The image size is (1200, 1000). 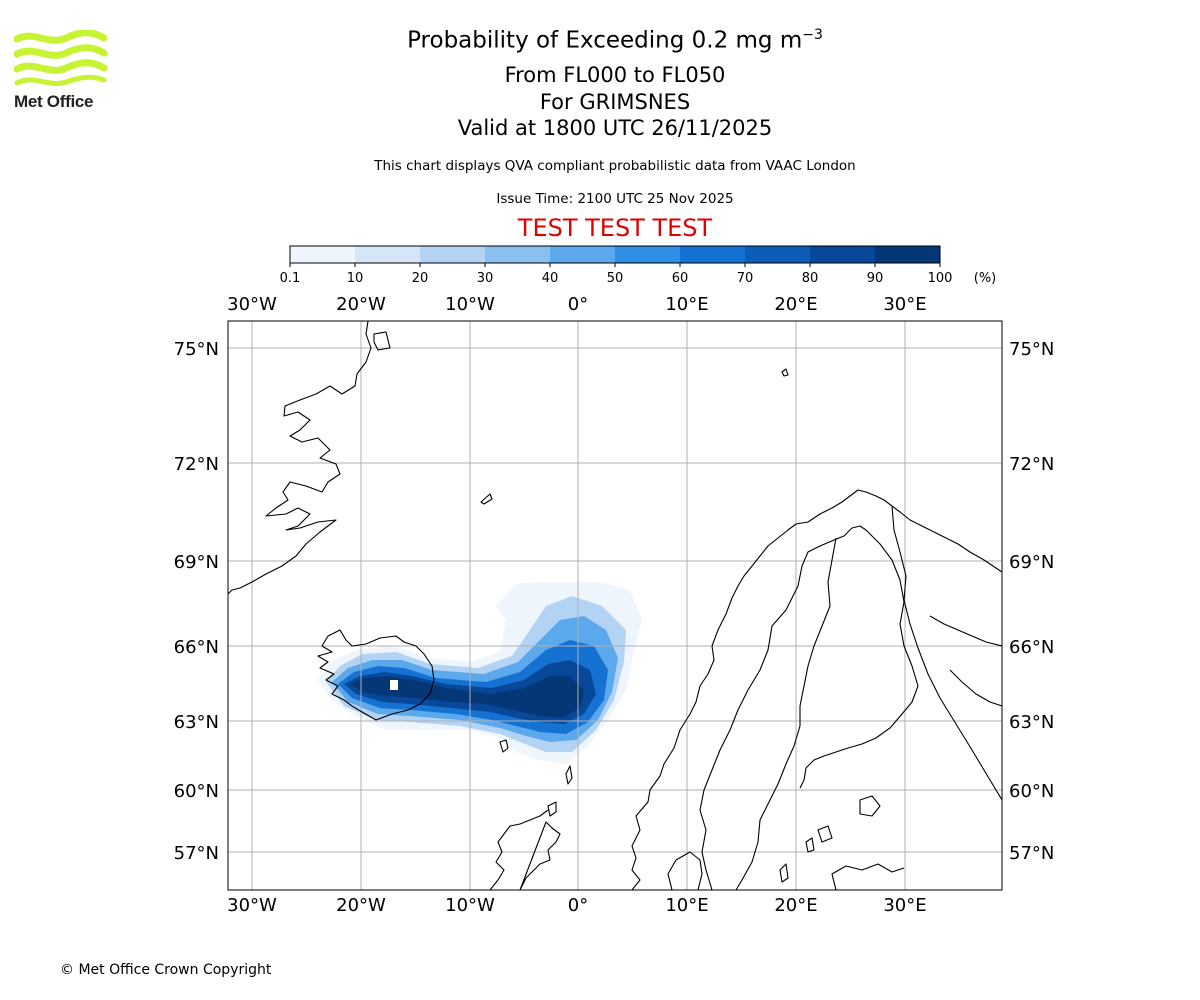 I want to click on chart-title: Probability of Exceeding 0.2 mg m−3, so click(x=615, y=40).